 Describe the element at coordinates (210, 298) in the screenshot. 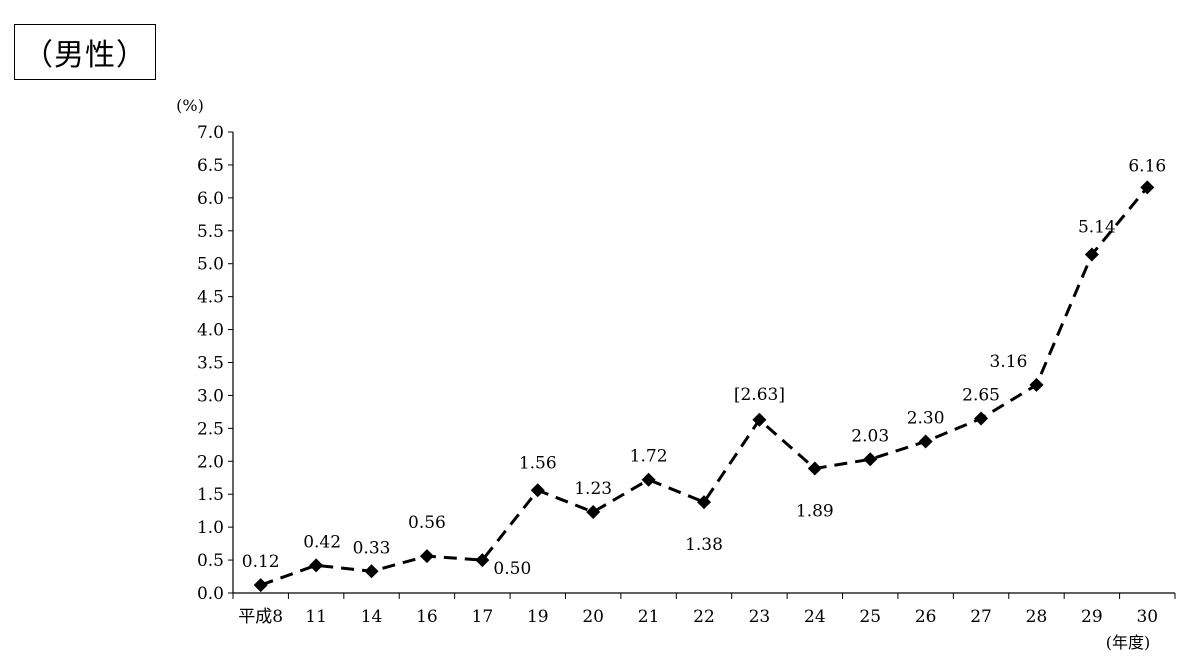

I see `y-tick-label: 4.5` at that location.